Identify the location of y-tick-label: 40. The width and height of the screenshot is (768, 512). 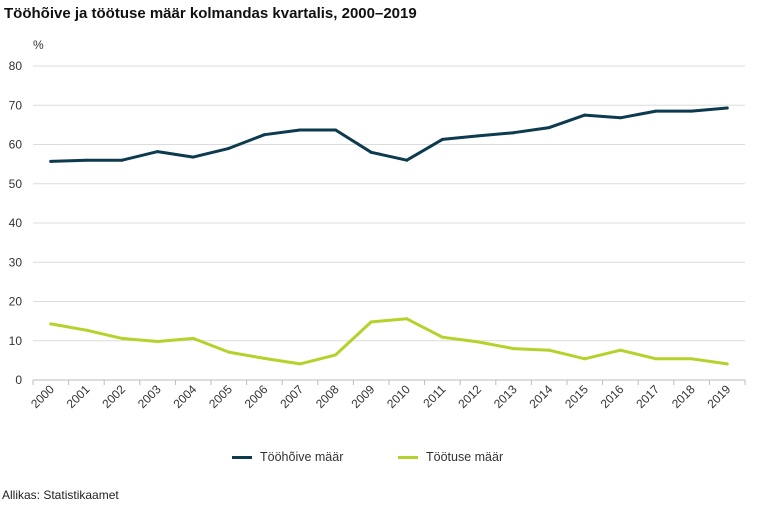
(16, 223).